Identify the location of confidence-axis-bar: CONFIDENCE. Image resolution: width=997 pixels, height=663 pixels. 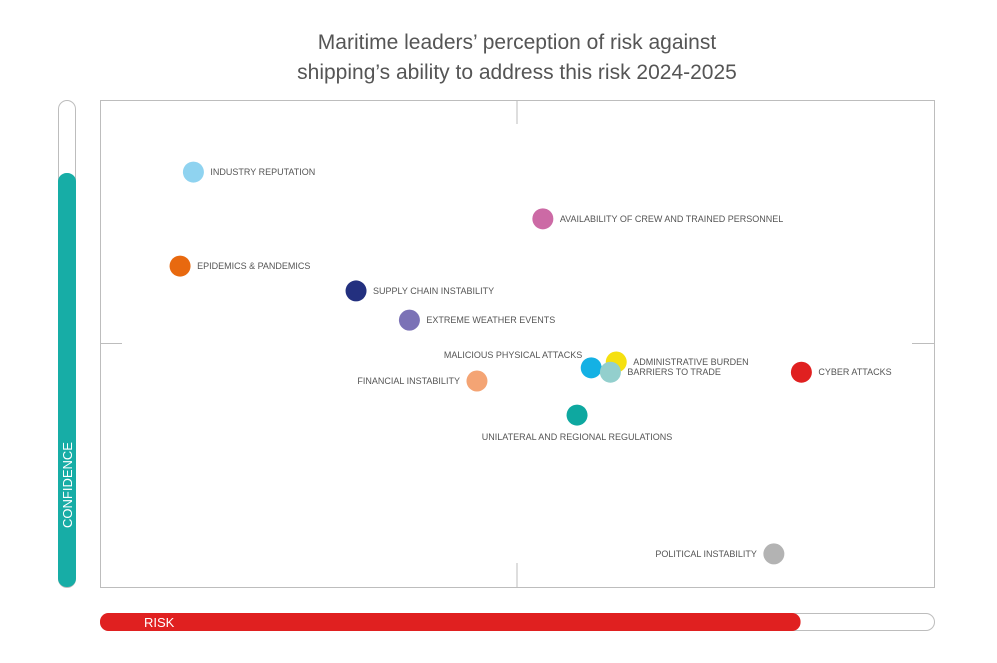
(67, 344).